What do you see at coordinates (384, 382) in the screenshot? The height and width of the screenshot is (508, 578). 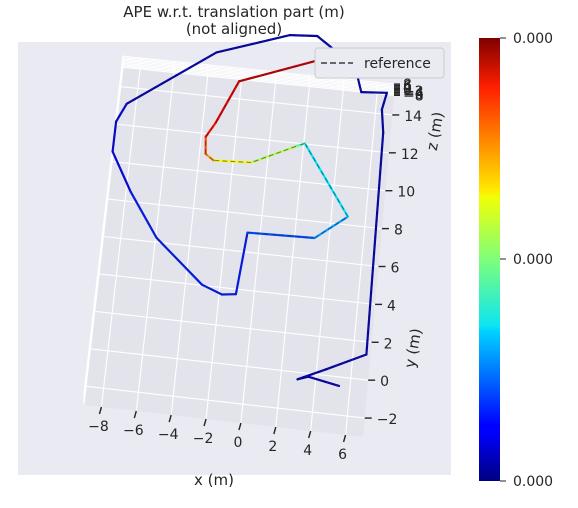 I see `y-tick-label: 0` at bounding box center [384, 382].